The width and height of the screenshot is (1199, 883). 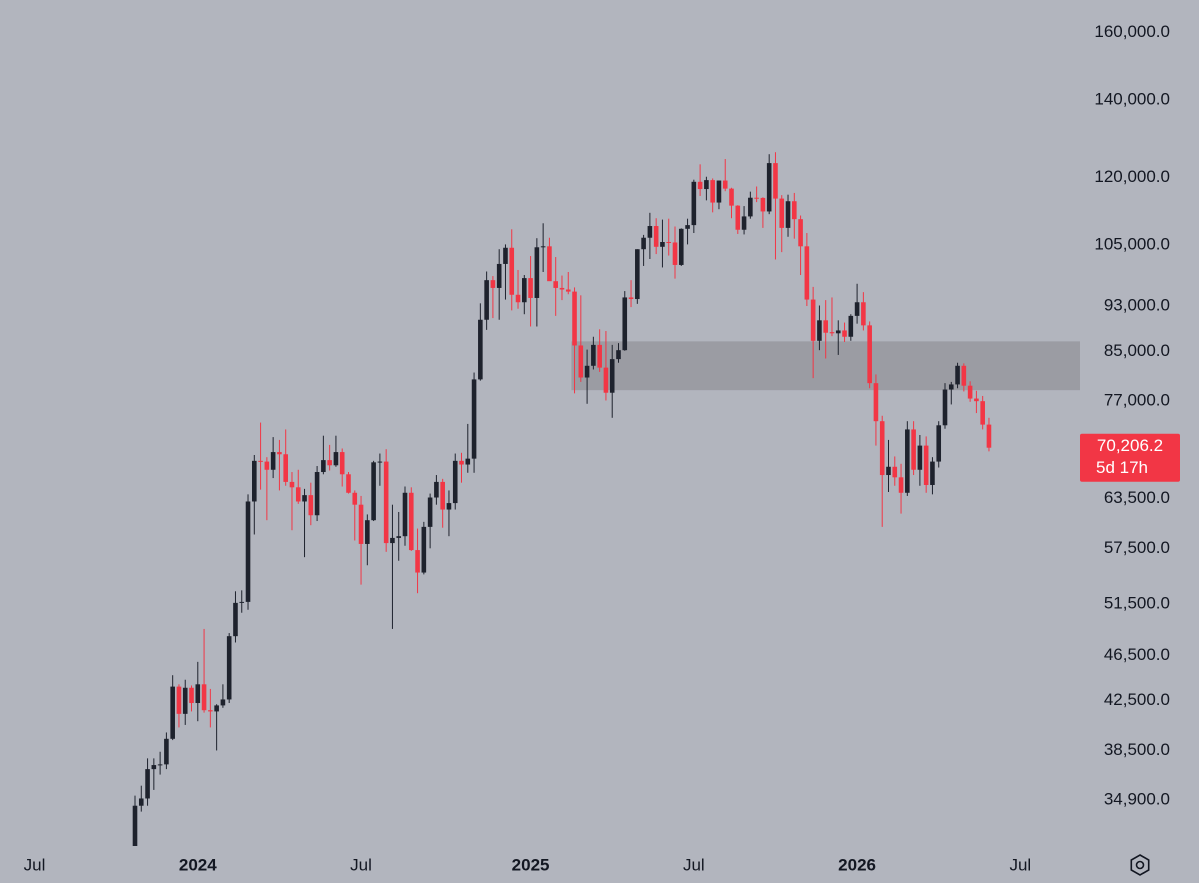 I want to click on last-price-box, so click(x=1130, y=457).